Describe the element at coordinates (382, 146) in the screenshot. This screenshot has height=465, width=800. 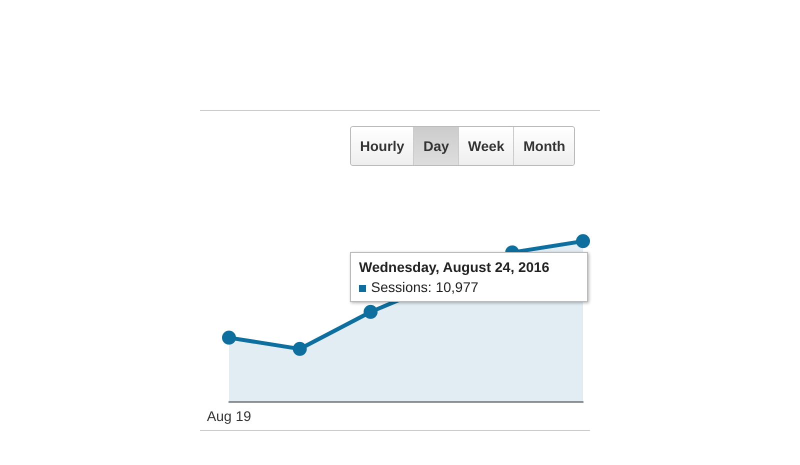
I see `text: Hourly` at that location.